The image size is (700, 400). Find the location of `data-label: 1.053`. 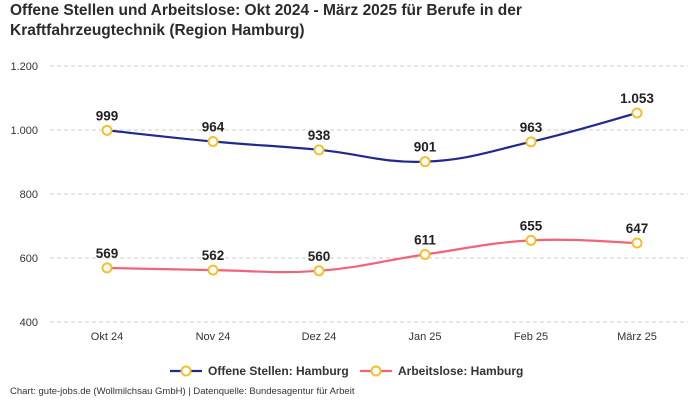

data-label: 1.053 is located at coordinates (637, 98).